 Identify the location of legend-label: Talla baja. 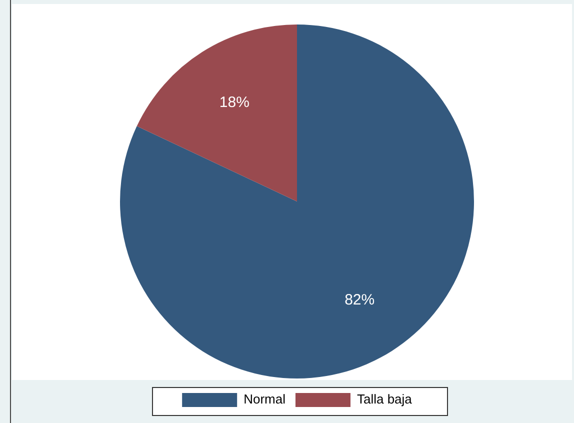
(384, 399).